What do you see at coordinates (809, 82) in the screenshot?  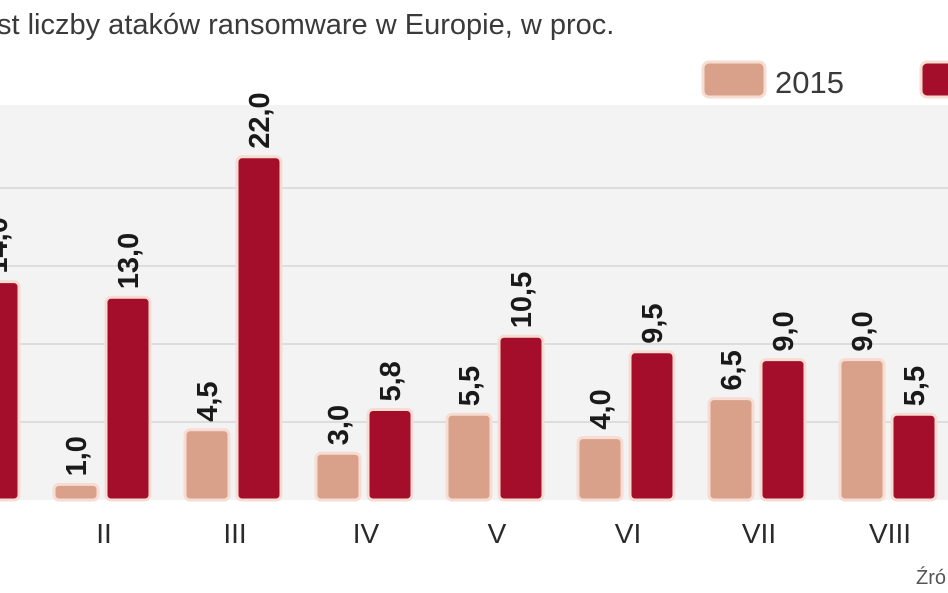 I see `legend-label-2015: 2015` at bounding box center [809, 82].